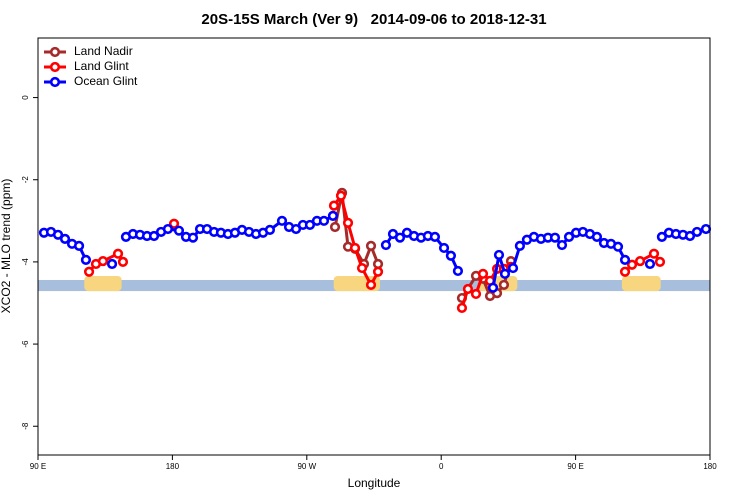 This screenshot has height=500, width=750. Describe the element at coordinates (306, 466) in the screenshot. I see `x-tick-label: 90 W` at that location.